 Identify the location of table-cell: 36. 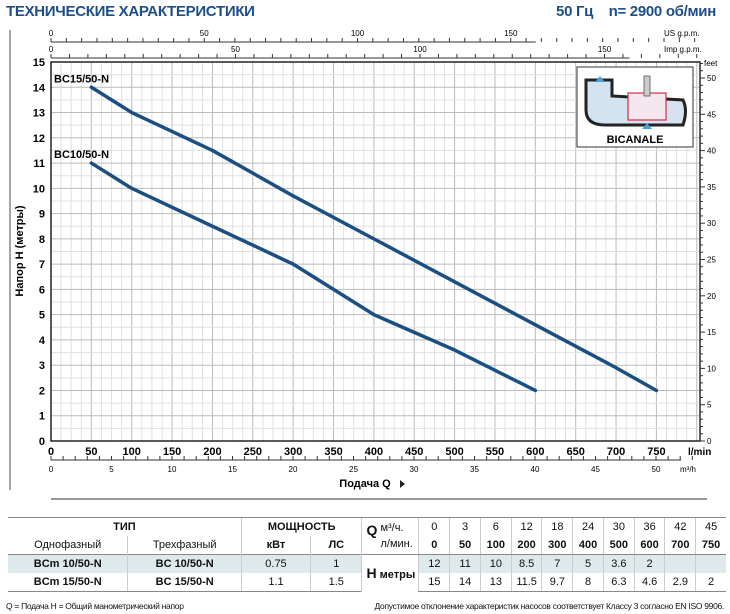
(649, 527).